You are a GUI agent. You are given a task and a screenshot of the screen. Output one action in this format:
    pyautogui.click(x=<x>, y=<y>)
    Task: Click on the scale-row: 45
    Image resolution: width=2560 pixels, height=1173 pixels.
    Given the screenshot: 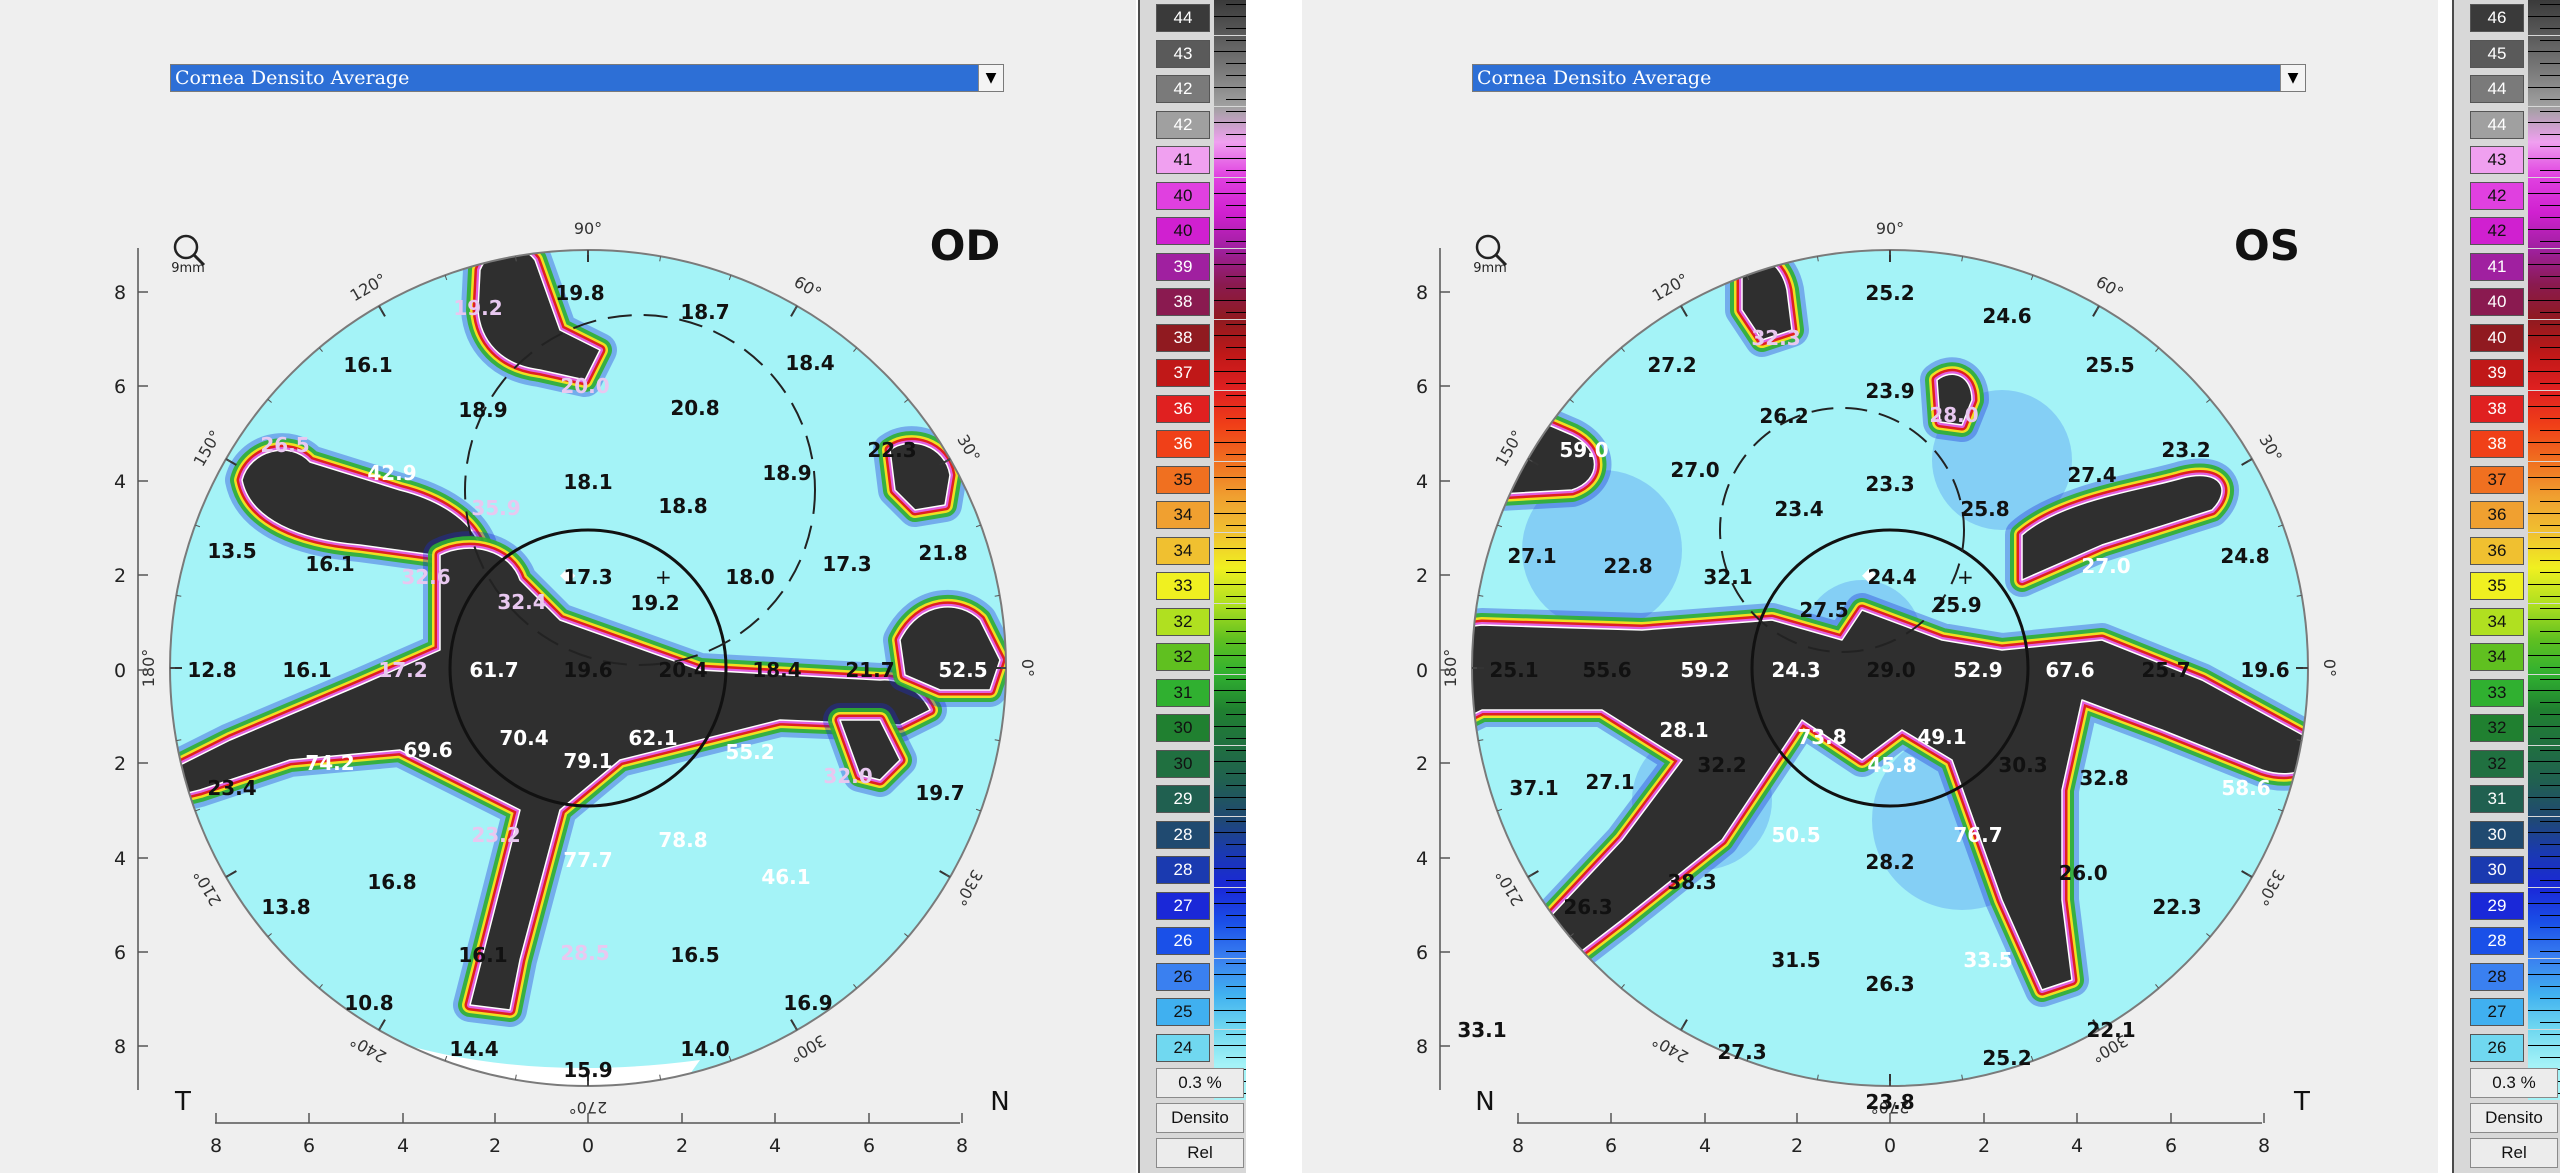 What is the action you would take?
    pyautogui.click(x=2507, y=53)
    